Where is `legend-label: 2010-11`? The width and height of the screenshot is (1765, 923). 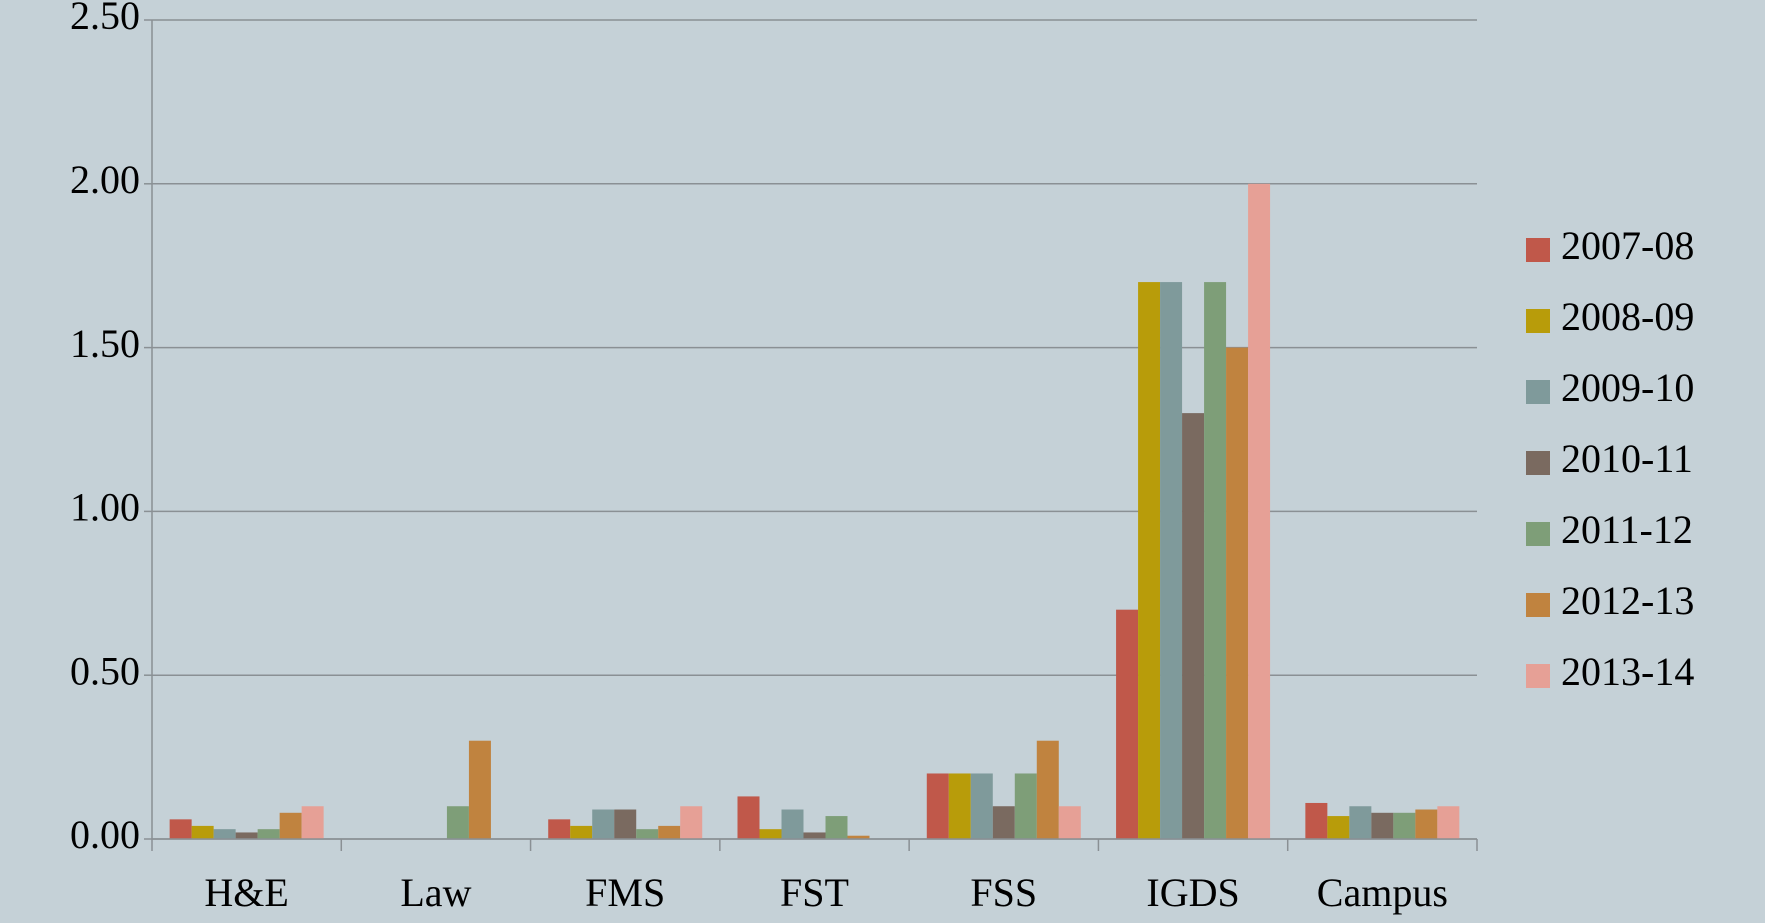
legend-label: 2010-11 is located at coordinates (1627, 458).